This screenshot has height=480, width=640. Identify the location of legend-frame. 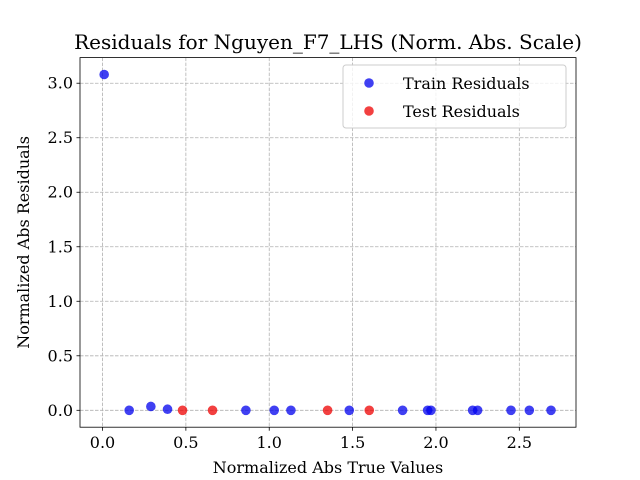
(454, 96).